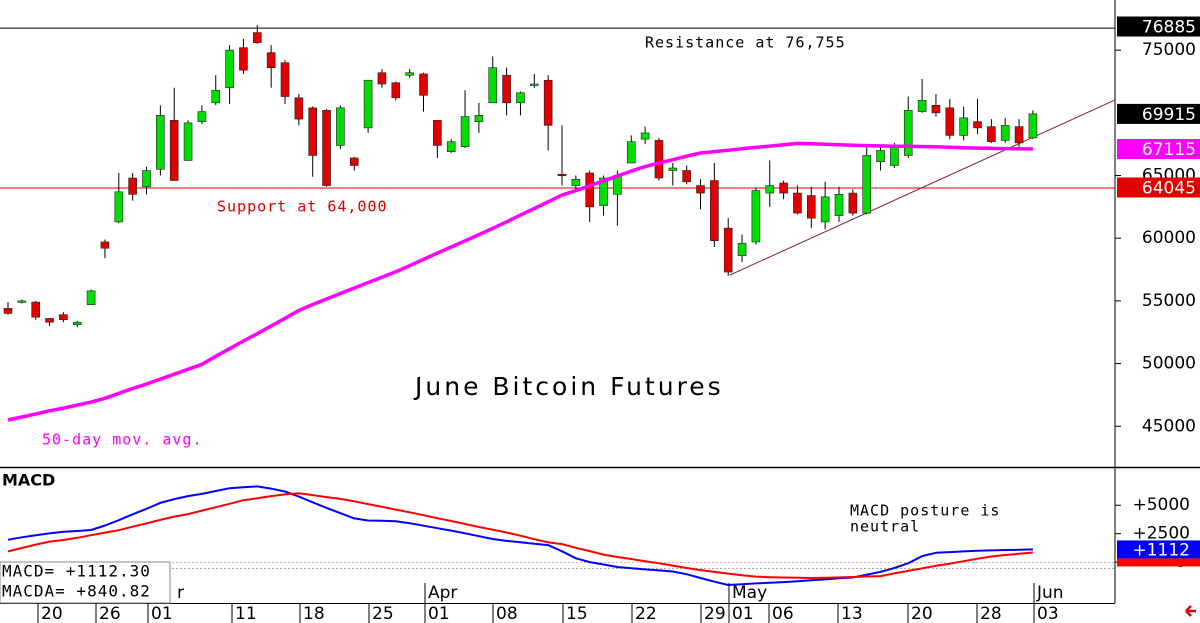 The height and width of the screenshot is (623, 1200). What do you see at coordinates (314, 613) in the screenshot?
I see `x-tick-label: 18` at bounding box center [314, 613].